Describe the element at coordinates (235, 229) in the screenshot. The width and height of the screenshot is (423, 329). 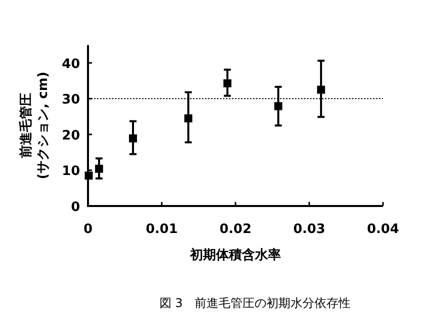
I see `x-tick-label: 0.02` at that location.